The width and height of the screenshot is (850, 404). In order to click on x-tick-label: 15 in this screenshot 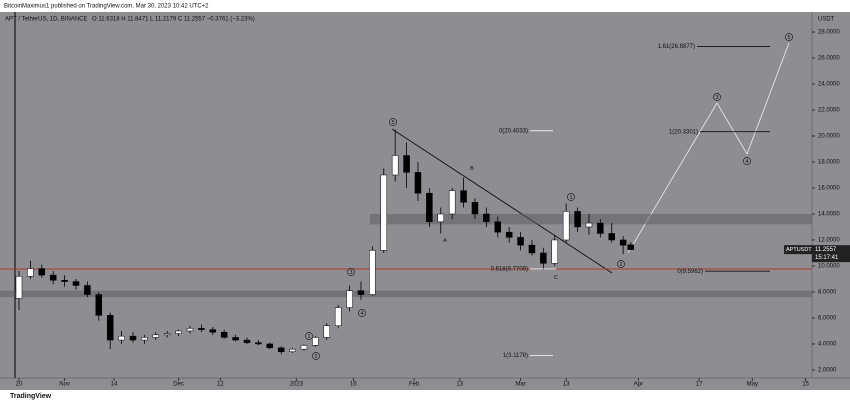, I will do `click(805, 385)`.